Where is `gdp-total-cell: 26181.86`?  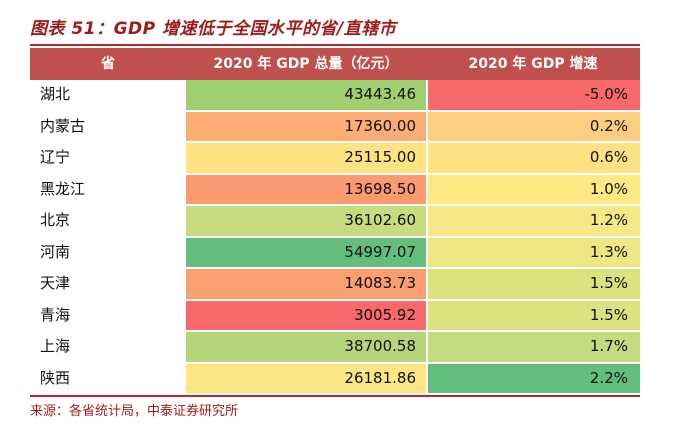
gdp-total-cell: 26181.86 is located at coordinates (306, 378).